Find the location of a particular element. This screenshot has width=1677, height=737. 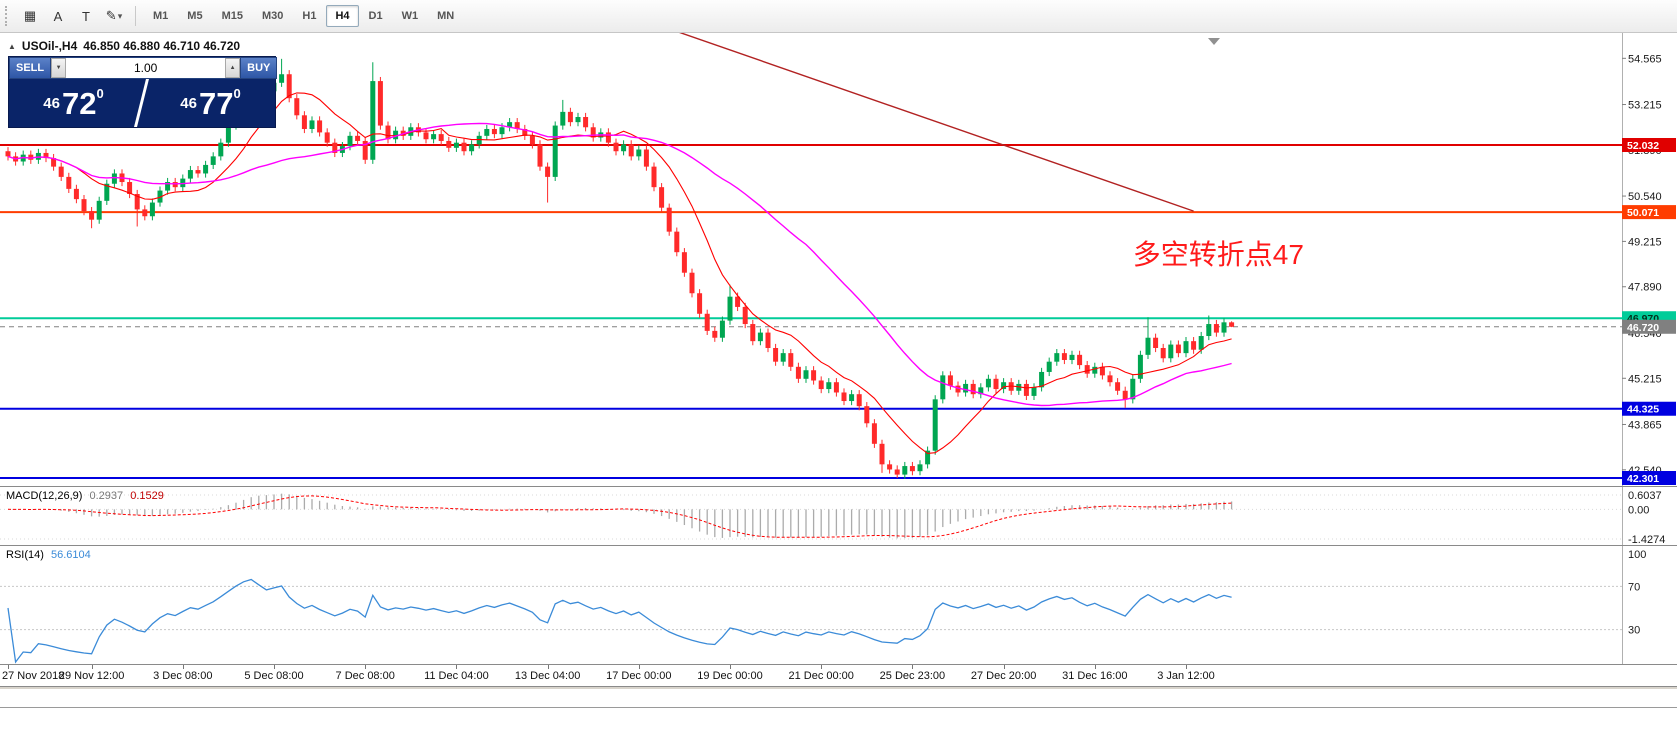

time-axis-label: 21 Dec 00:00 is located at coordinates (821, 676).